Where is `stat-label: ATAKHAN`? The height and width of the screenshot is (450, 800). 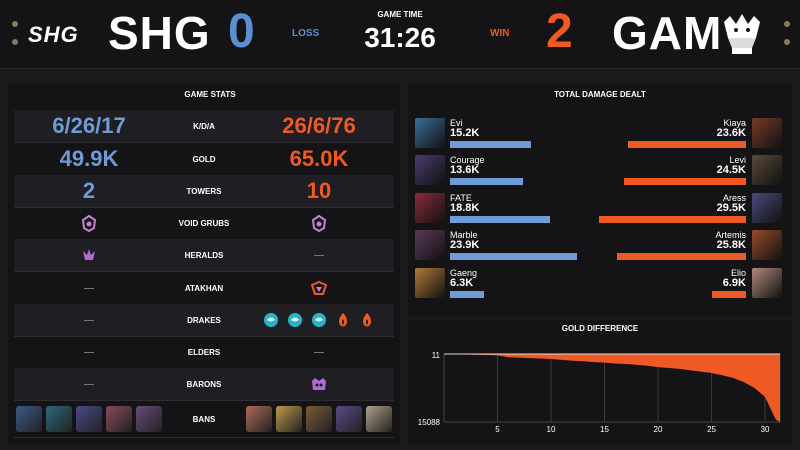
stat-label: ATAKHAN is located at coordinates (204, 288).